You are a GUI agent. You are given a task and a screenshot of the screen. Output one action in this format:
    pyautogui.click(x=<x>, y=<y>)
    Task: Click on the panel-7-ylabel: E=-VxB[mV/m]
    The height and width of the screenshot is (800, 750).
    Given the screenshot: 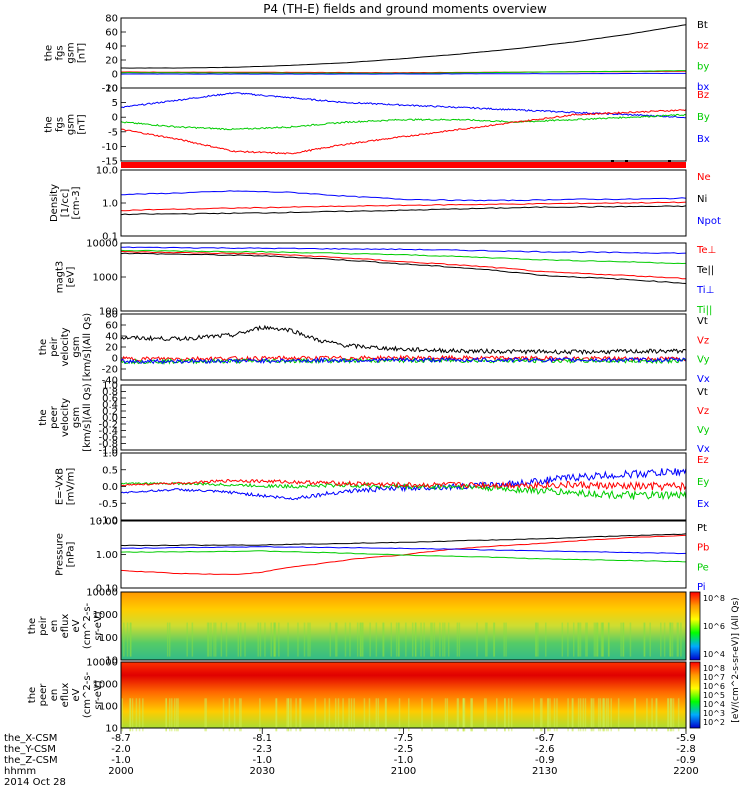 What is the action you would take?
    pyautogui.click(x=66, y=487)
    